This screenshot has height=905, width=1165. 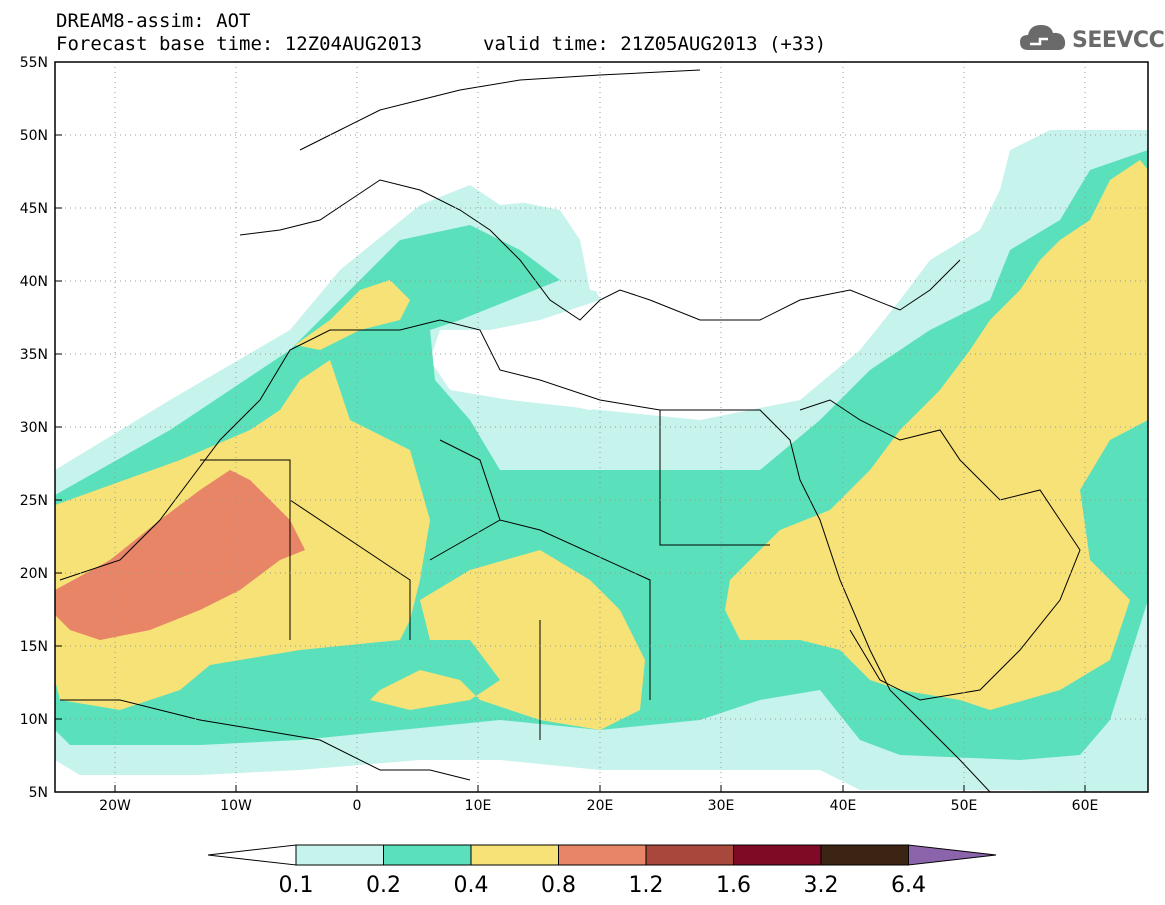 What do you see at coordinates (500, 110) in the screenshot?
I see `europe-north` at bounding box center [500, 110].